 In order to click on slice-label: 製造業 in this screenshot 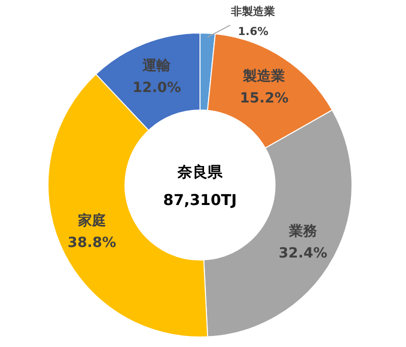, I will do `click(264, 76)`.